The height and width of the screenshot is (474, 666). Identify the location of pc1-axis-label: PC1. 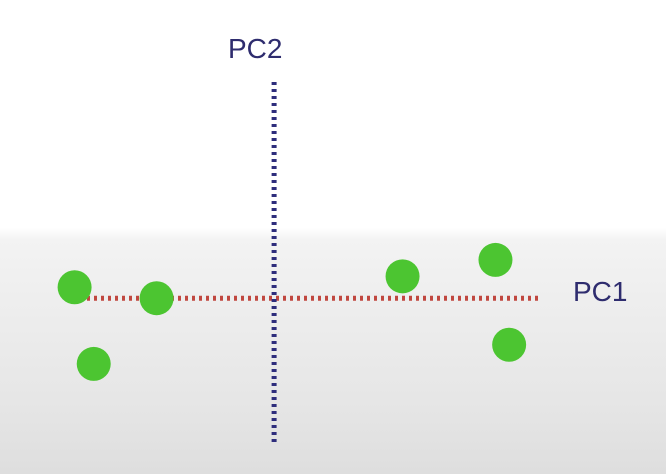
(600, 291).